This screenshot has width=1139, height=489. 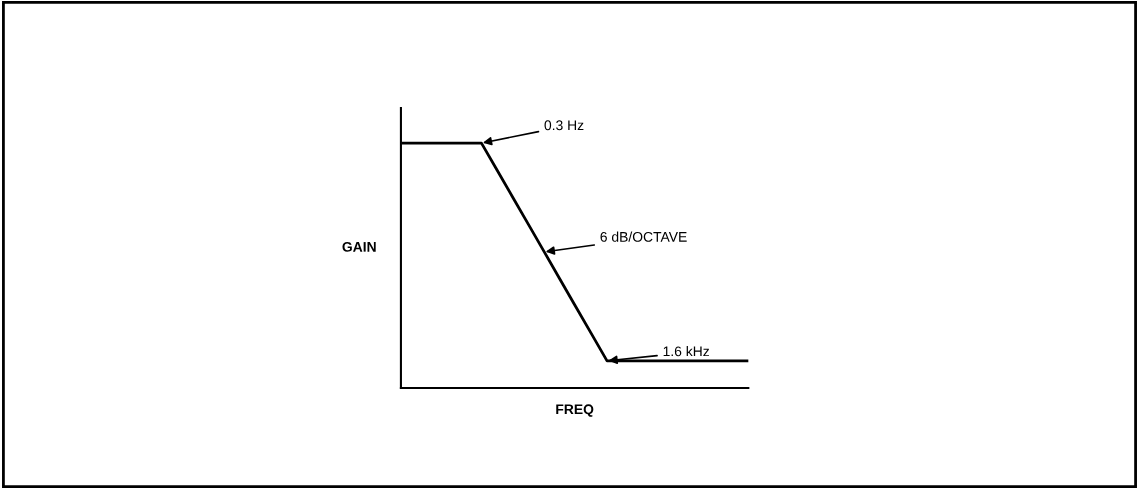 I want to click on annotation: 6 dB/OCTAVE, so click(x=643, y=236).